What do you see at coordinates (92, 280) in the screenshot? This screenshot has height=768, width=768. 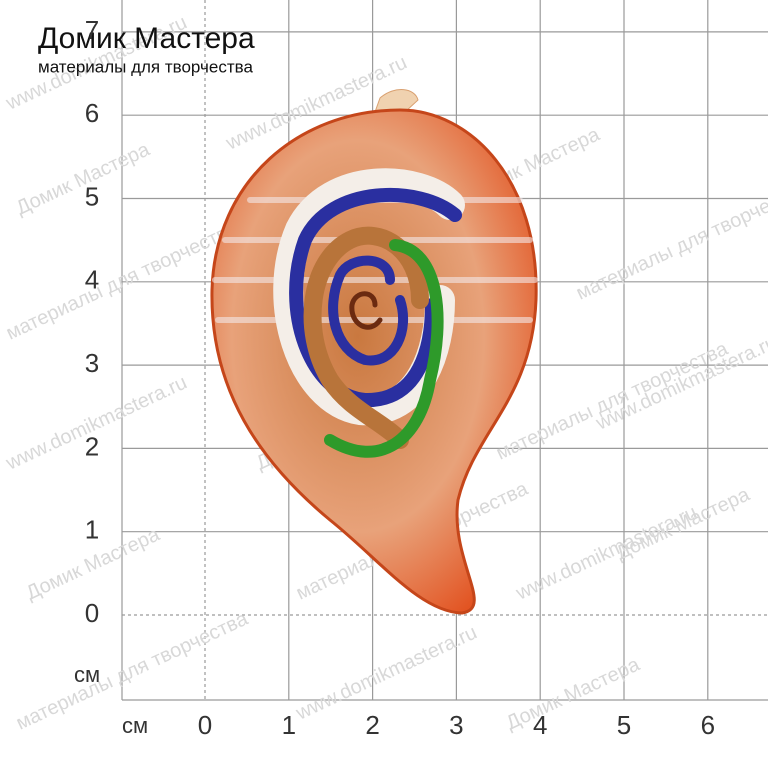 I see `y-tick-label: 4` at bounding box center [92, 280].